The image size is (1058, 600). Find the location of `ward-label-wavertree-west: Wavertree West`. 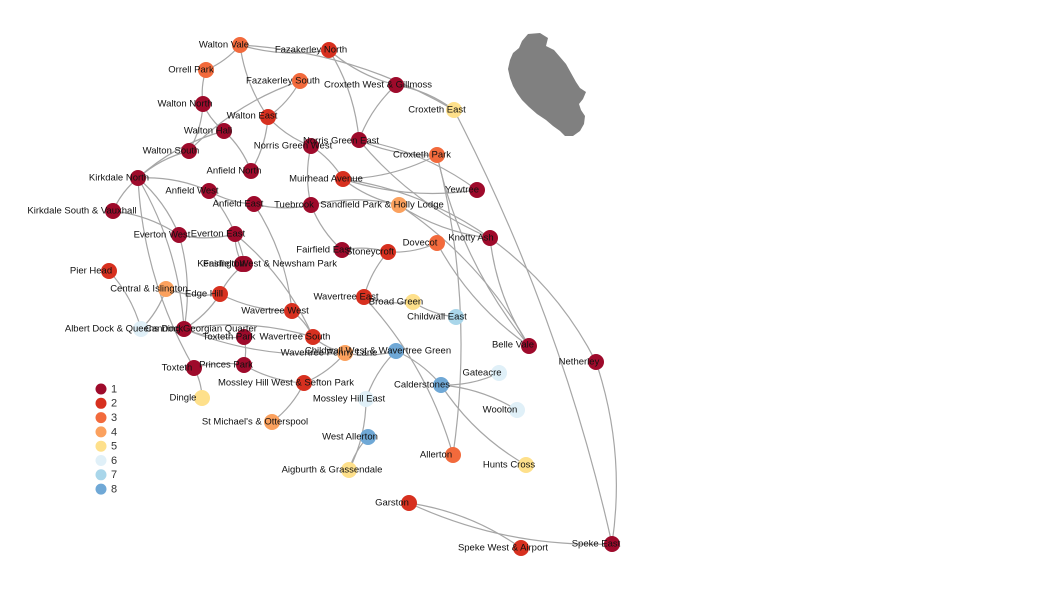

ward-label-wavertree-west: Wavertree West is located at coordinates (275, 311).